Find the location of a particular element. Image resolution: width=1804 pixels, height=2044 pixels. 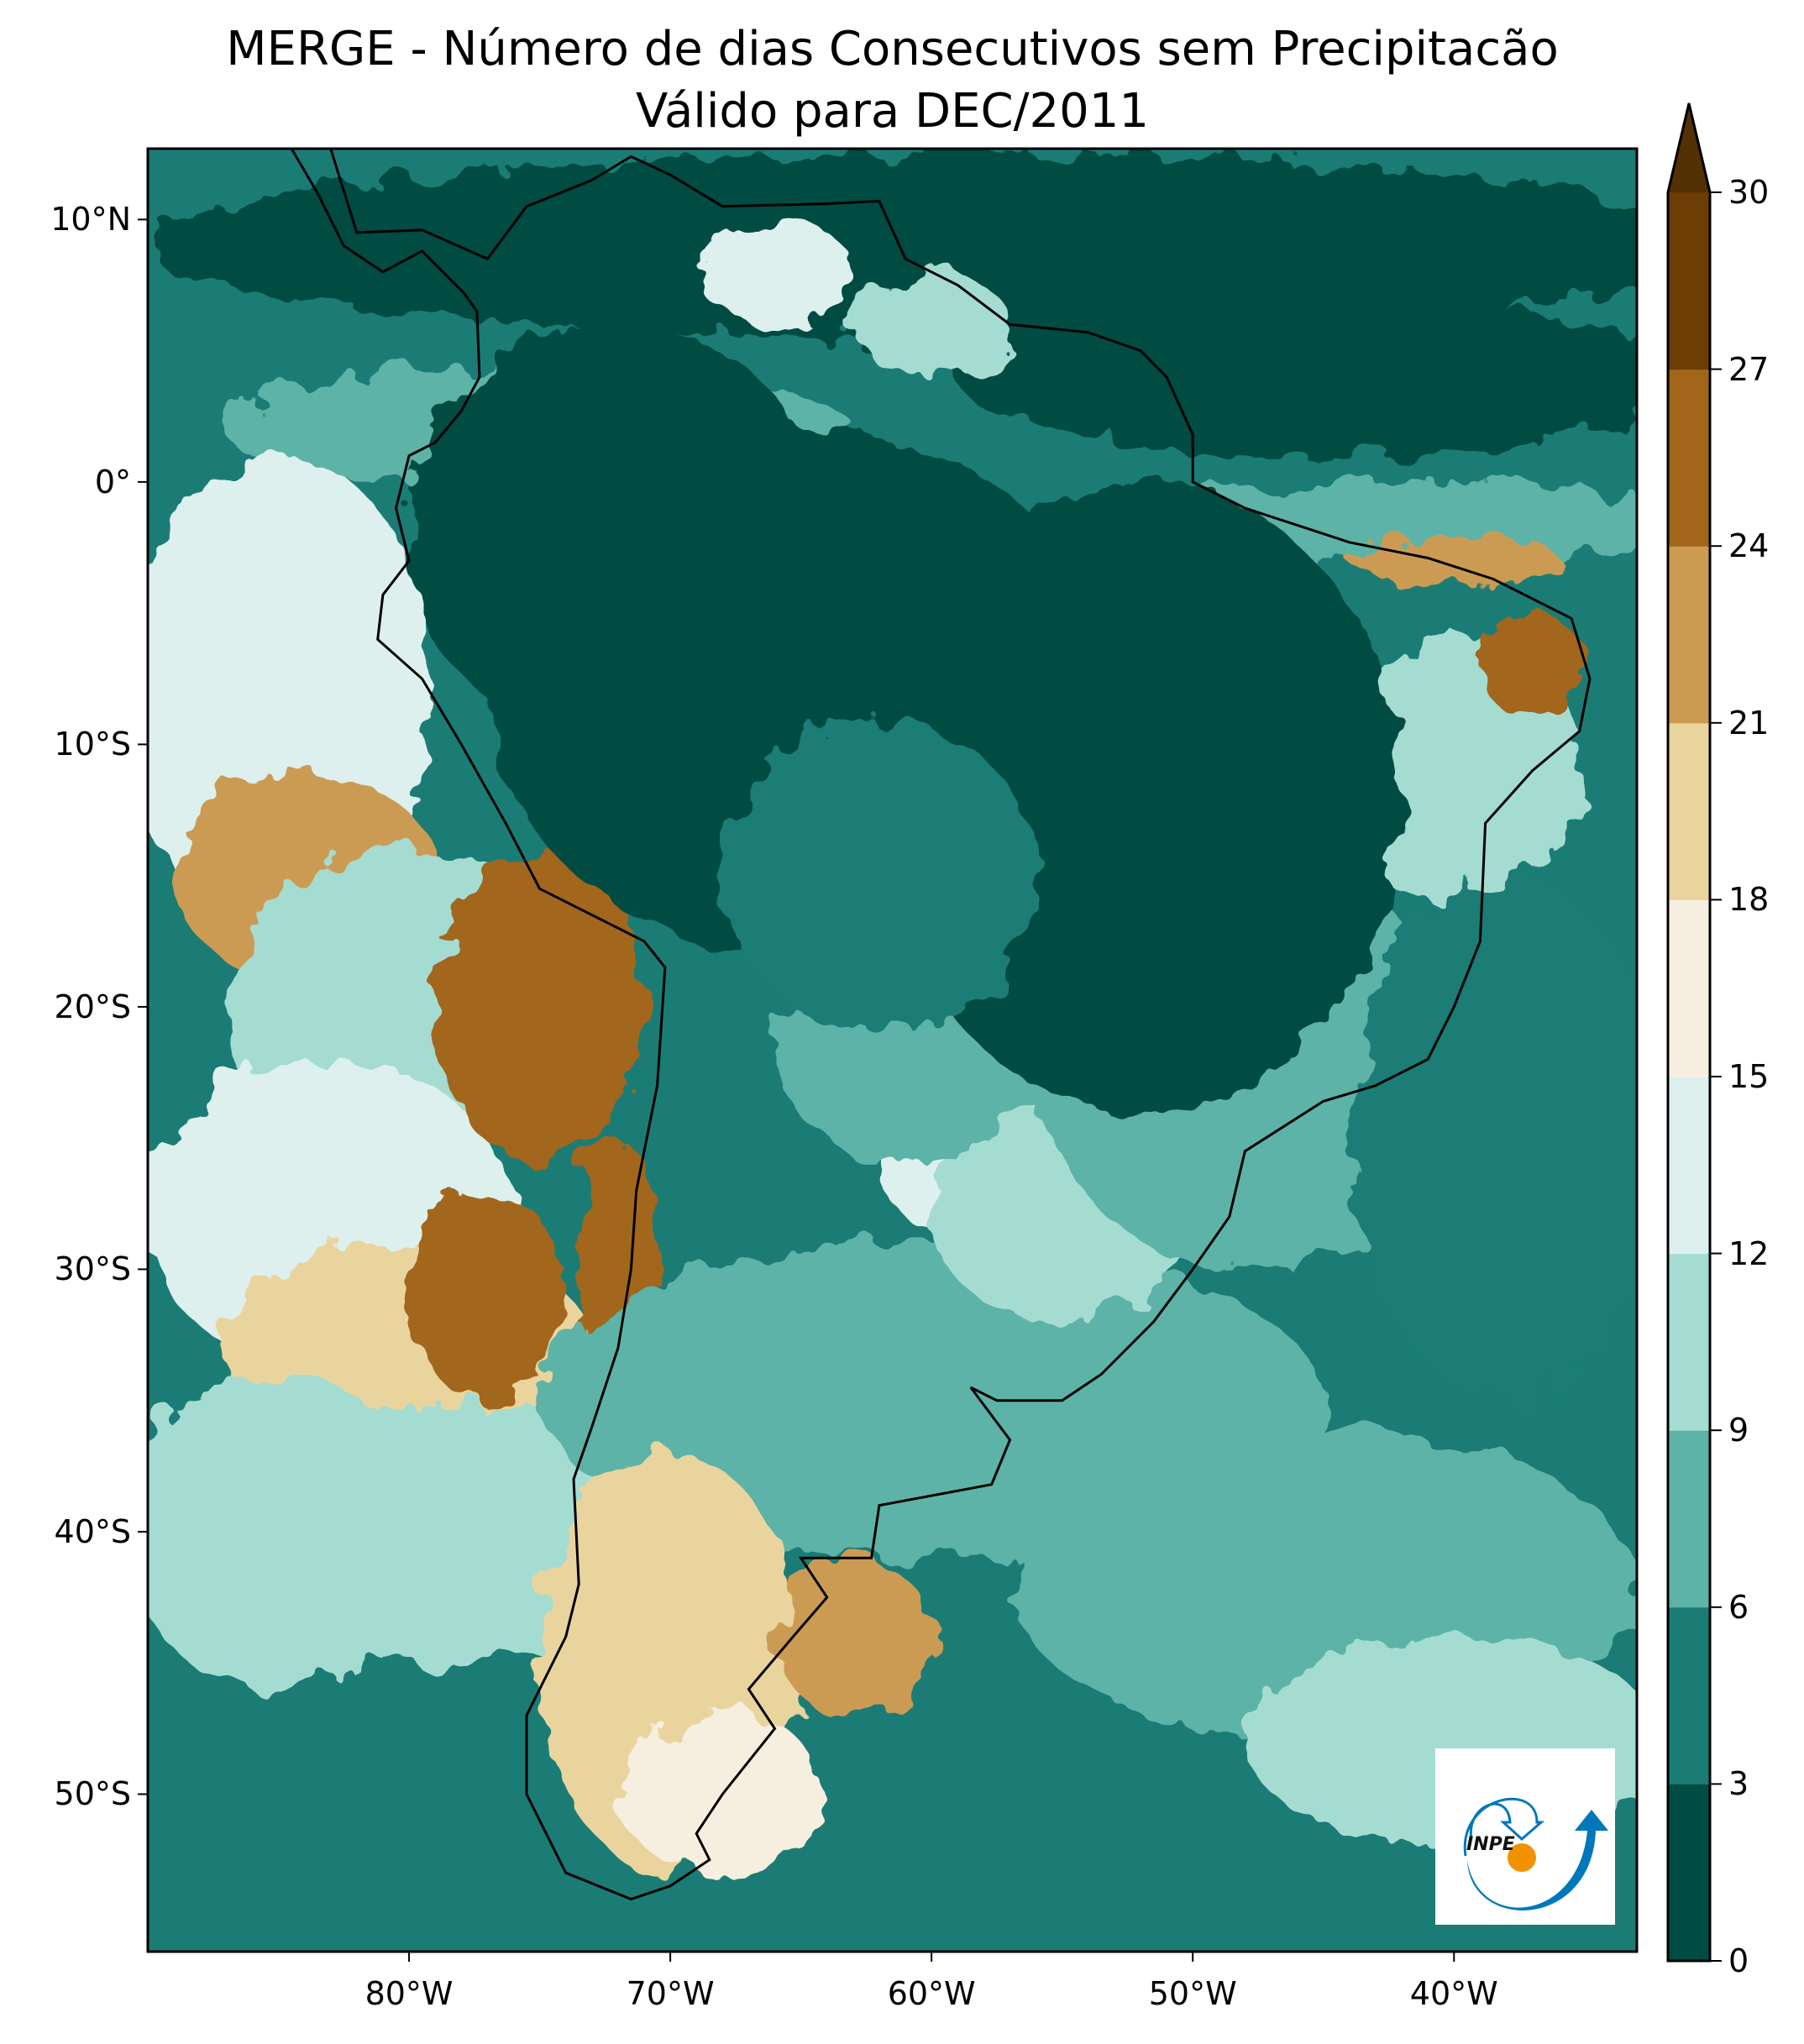

colorbar-tick-label: 27 is located at coordinates (1749, 369).